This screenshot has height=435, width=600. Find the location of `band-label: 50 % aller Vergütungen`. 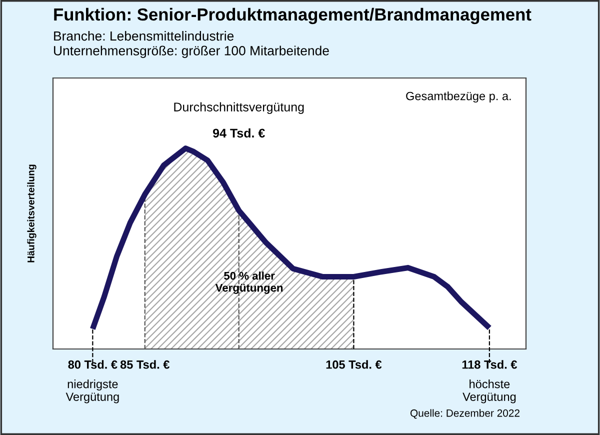

band-label: 50 % aller Vergütungen is located at coordinates (249, 283).